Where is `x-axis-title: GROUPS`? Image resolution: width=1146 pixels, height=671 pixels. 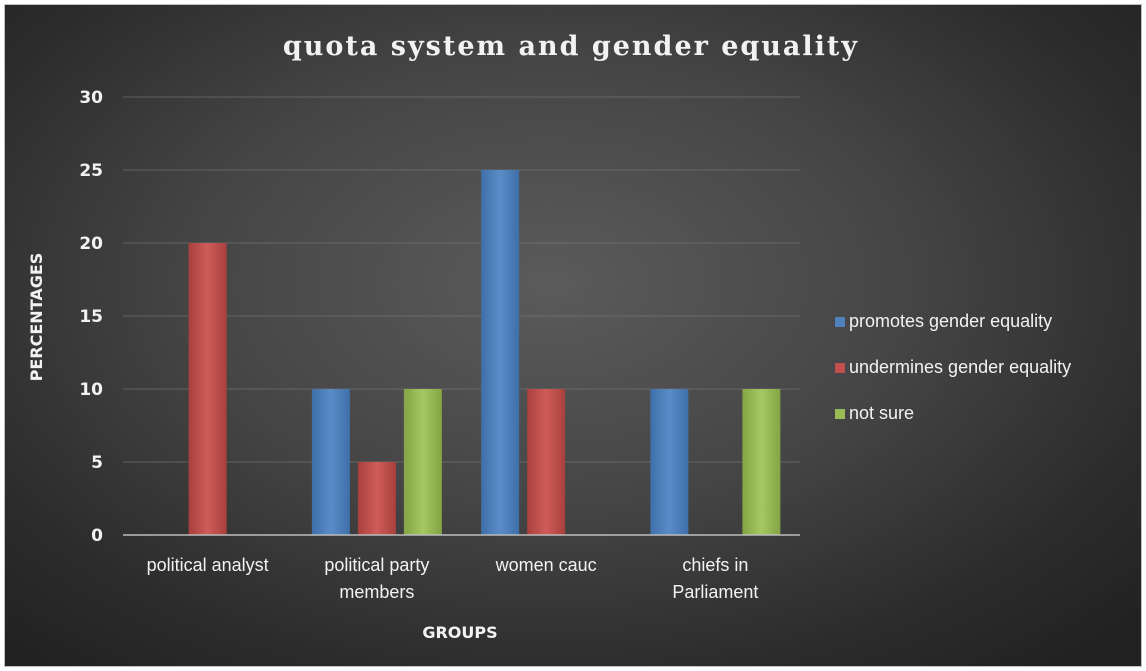 x-axis-title: GROUPS is located at coordinates (459, 632).